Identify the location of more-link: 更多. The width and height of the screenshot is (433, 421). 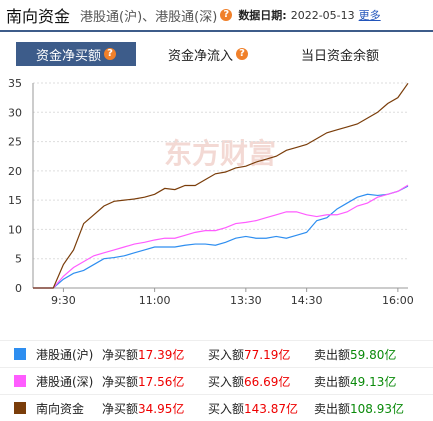
(369, 15).